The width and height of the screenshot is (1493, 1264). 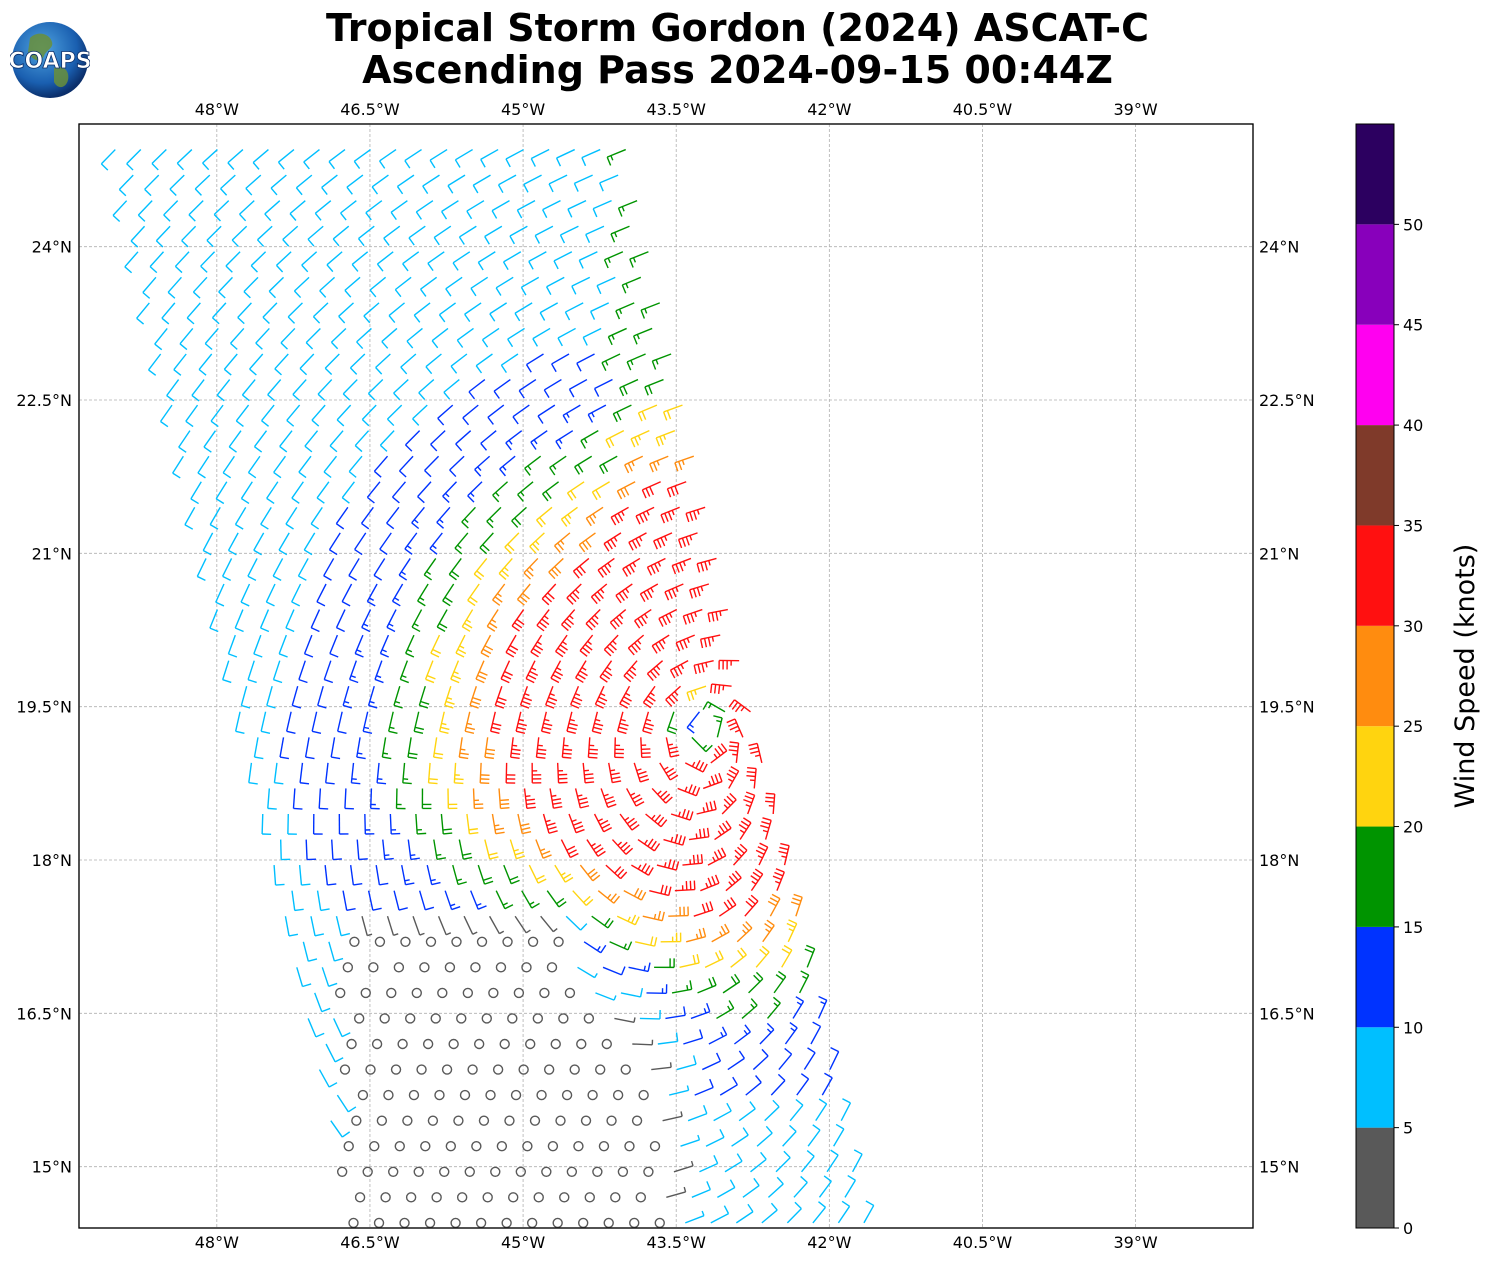 I want to click on lat-label-left: 15°N, so click(x=52, y=1167).